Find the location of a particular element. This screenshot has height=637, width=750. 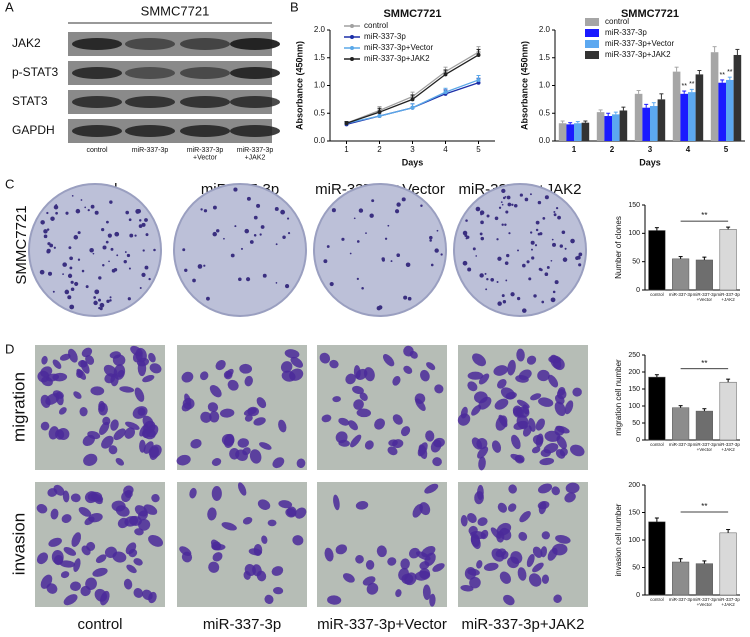

y-tick-label: 100 is located at coordinates (634, 406).